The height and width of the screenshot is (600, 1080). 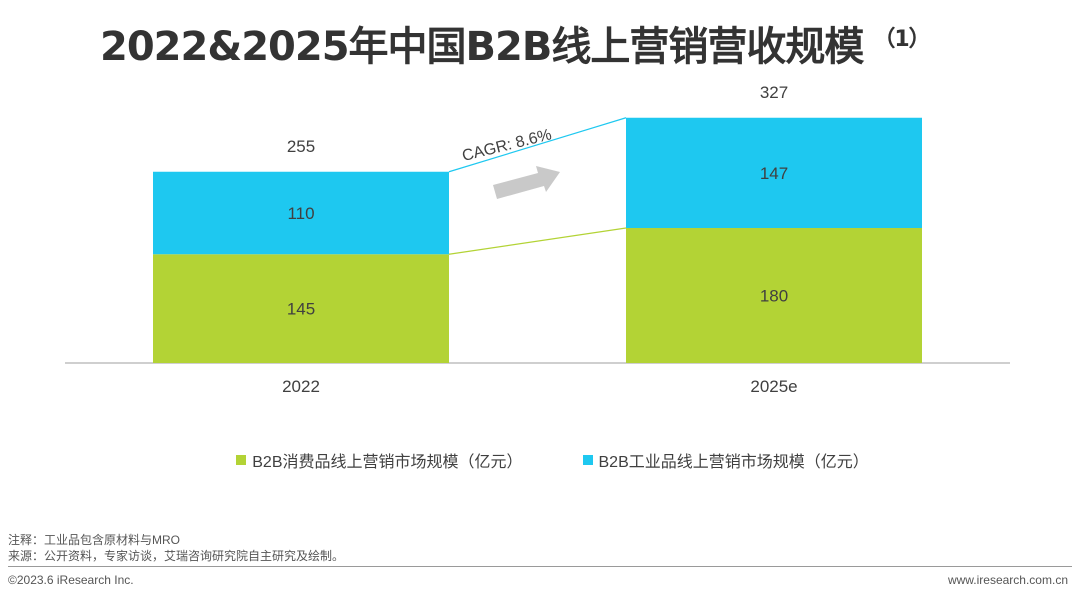 I want to click on bar-total-label: 327, so click(x=774, y=92).